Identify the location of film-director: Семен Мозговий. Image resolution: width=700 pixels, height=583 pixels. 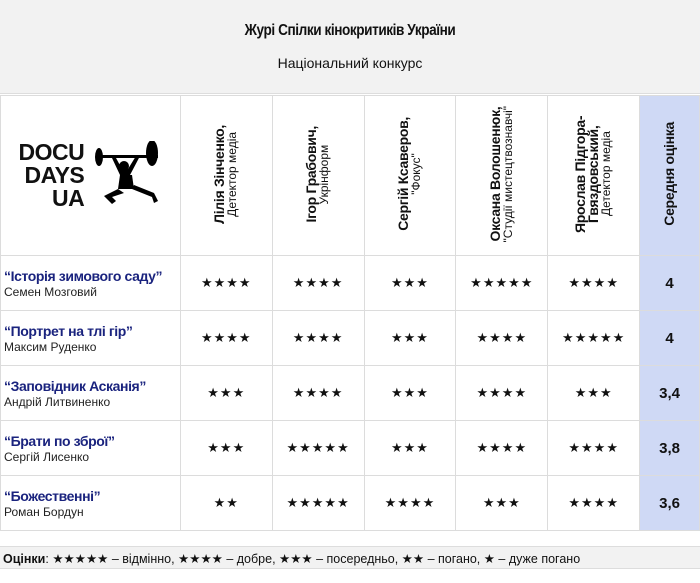
(50, 291).